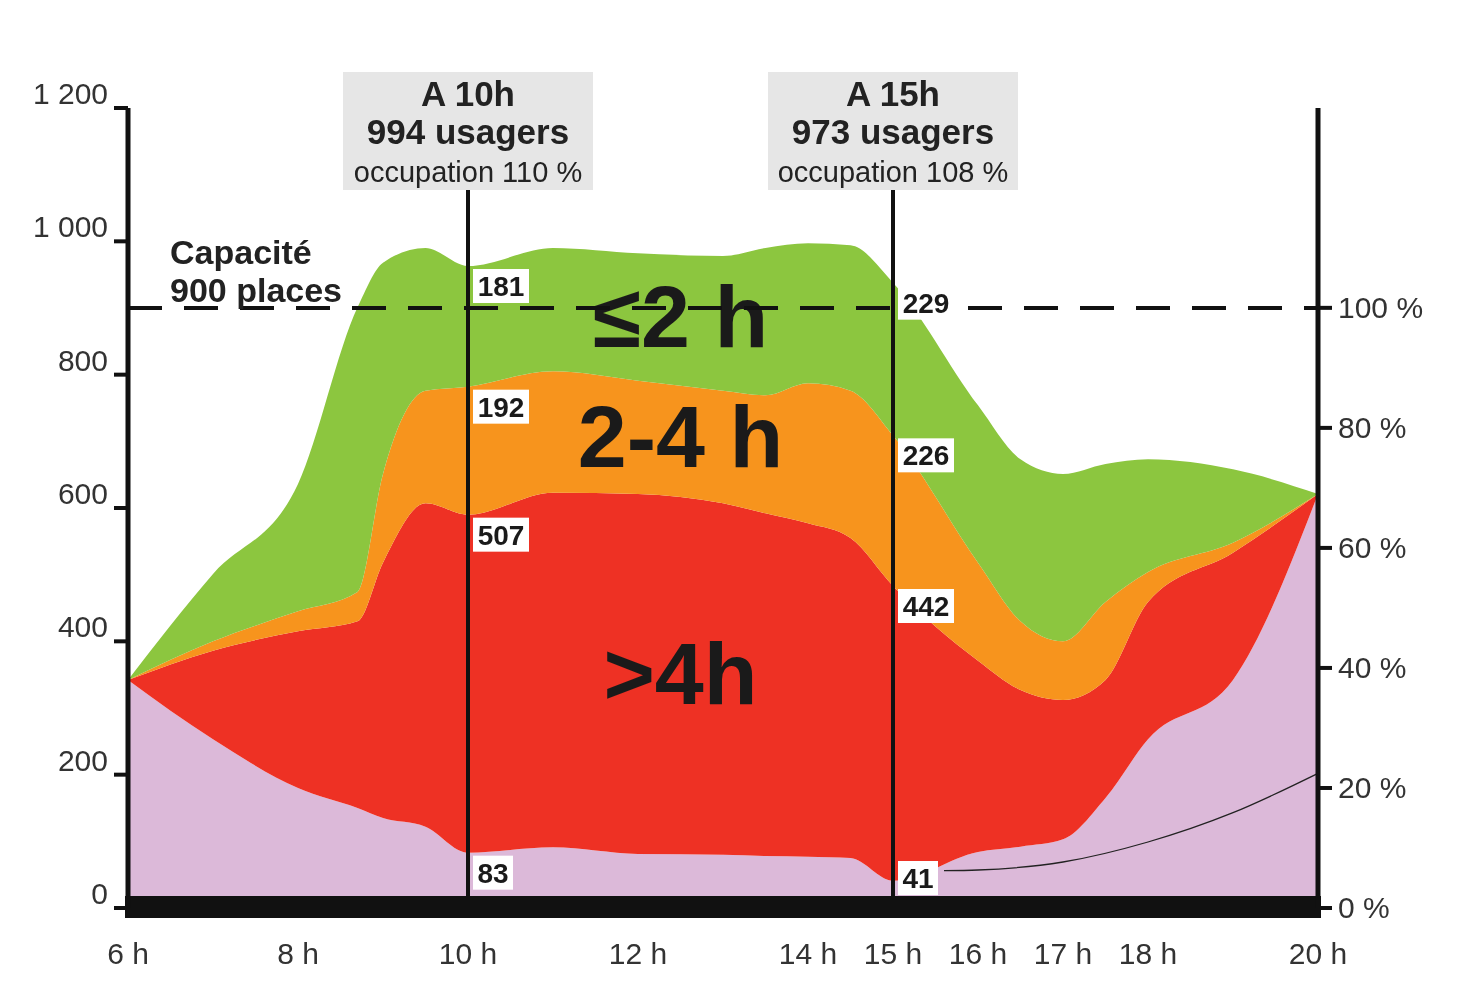  I want to click on x-tick-label: 16 h, so click(978, 953).